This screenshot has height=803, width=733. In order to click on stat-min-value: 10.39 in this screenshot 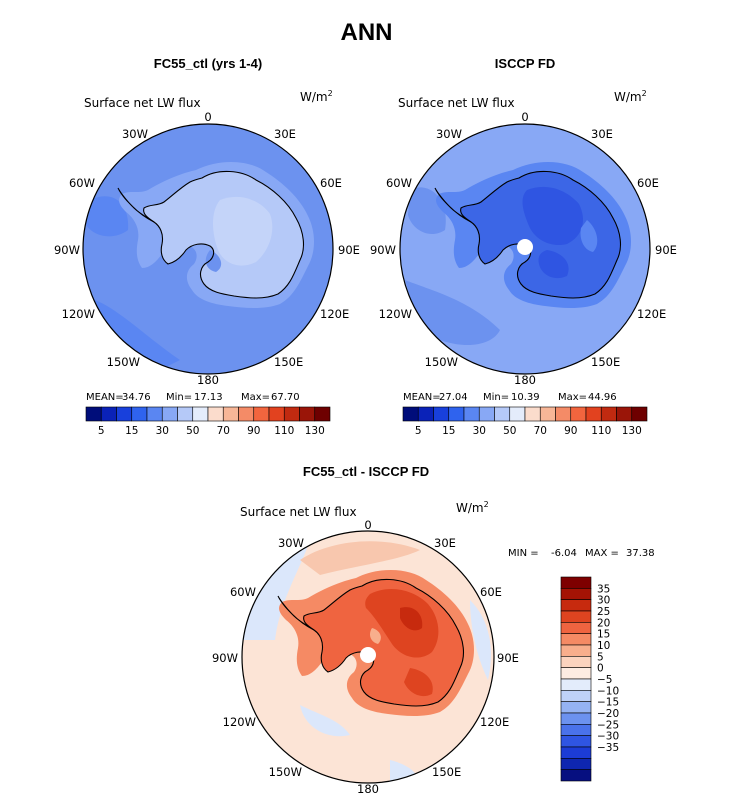, I will do `click(525, 397)`.